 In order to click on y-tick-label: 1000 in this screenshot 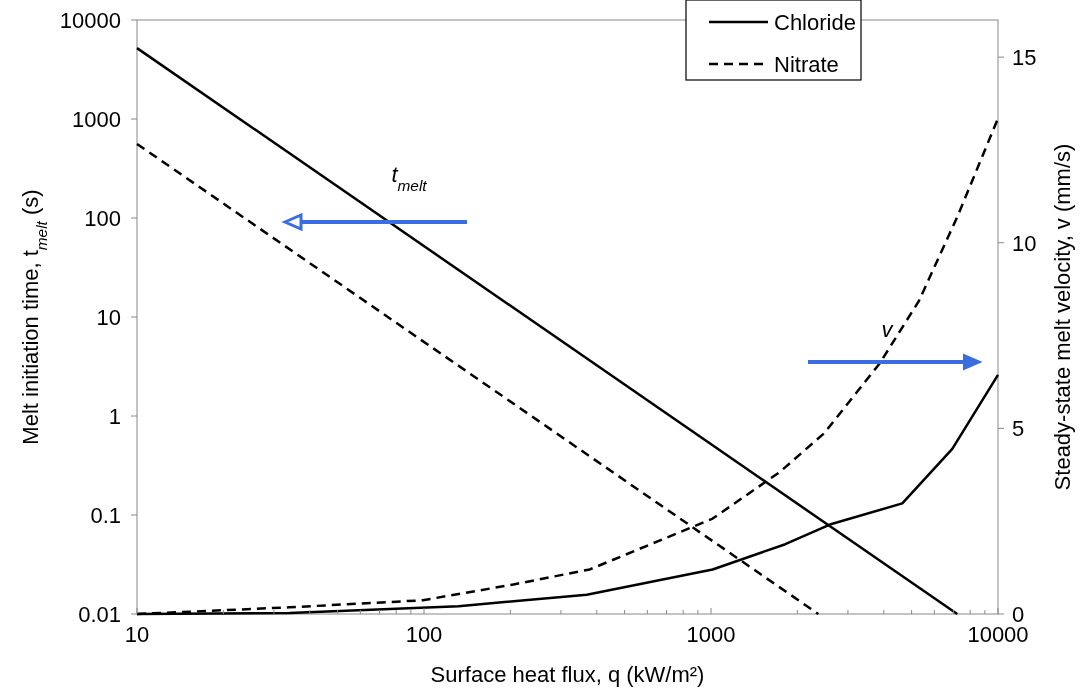, I will do `click(96, 119)`.